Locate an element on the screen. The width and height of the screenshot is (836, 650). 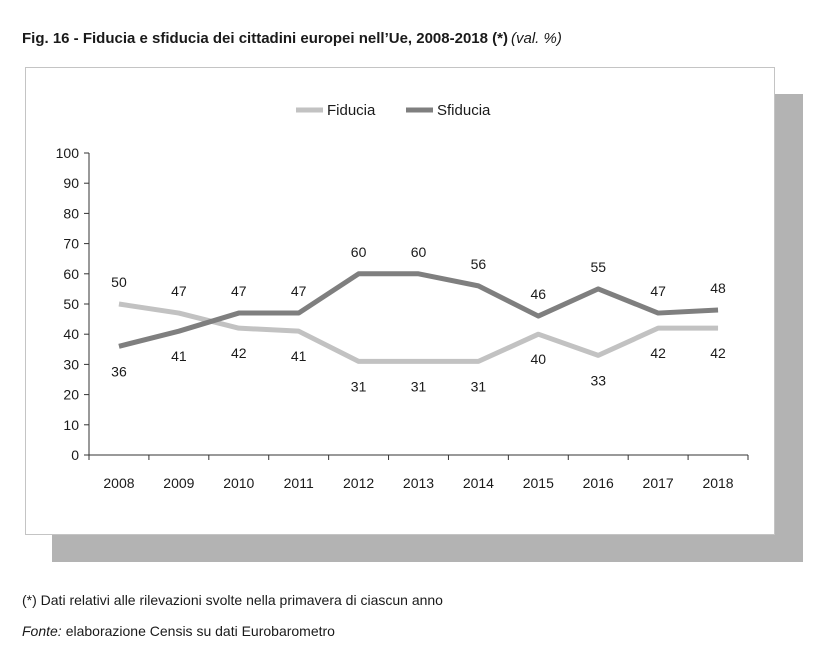
source-label: Fonte: is located at coordinates (42, 631).